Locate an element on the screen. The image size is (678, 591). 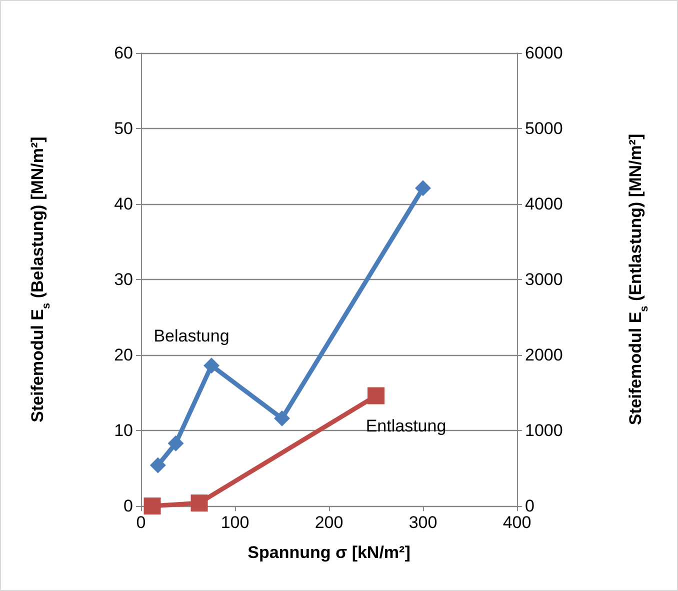
y-tick-label: 40 is located at coordinates (123, 204).